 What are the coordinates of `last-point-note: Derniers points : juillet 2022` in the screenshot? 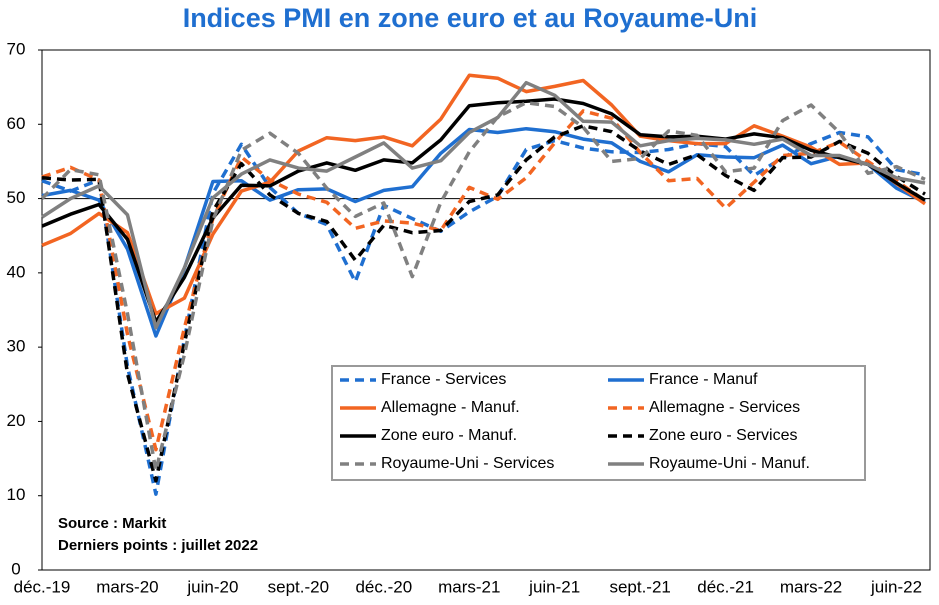 It's located at (158, 545).